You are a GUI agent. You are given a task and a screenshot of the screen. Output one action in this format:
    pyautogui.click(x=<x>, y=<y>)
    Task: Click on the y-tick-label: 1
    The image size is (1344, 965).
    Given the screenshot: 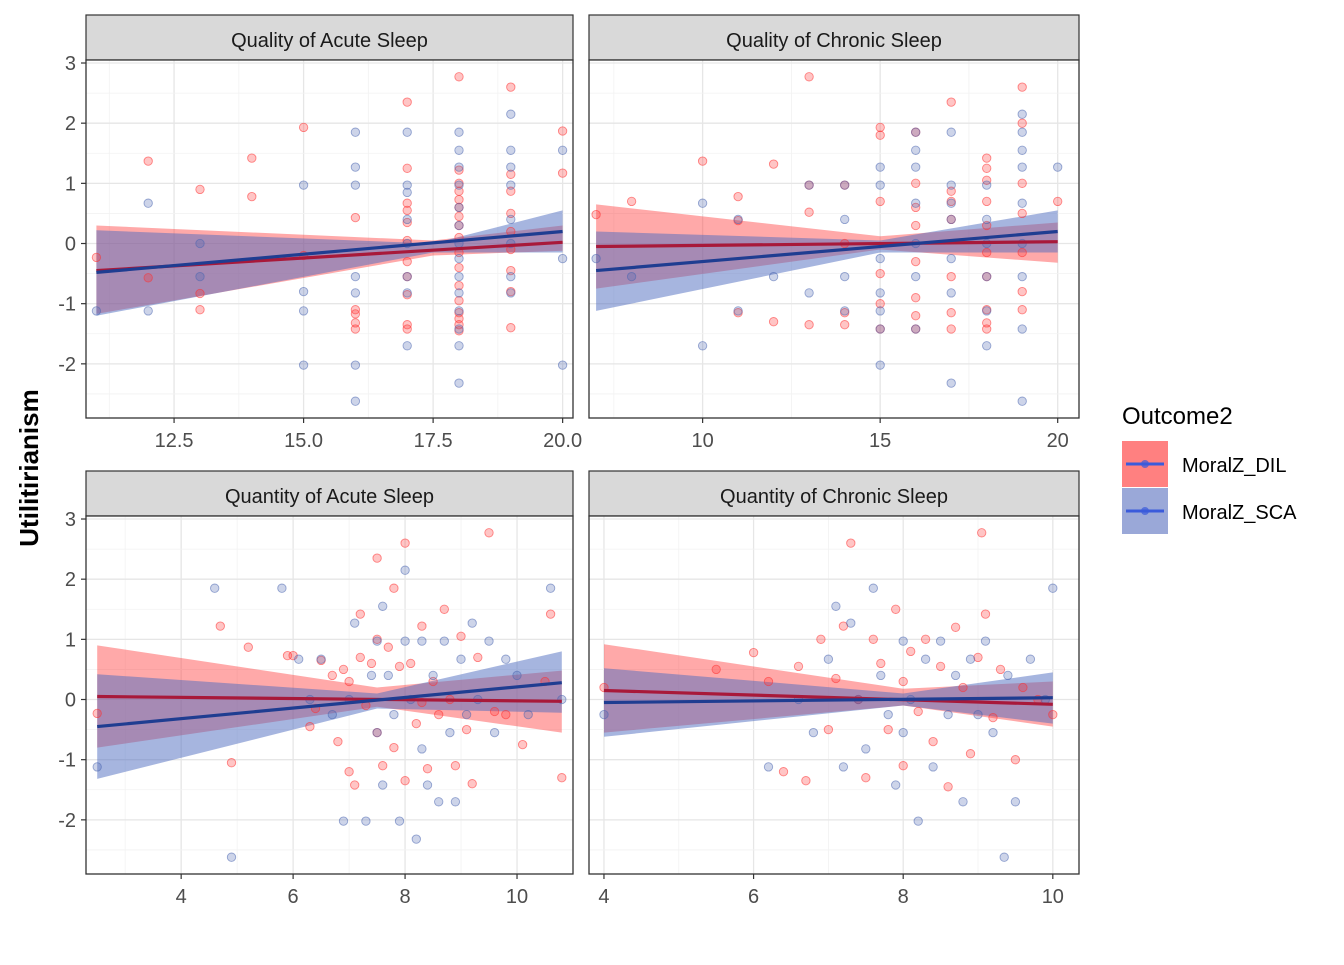 What is the action you would take?
    pyautogui.click(x=70, y=184)
    